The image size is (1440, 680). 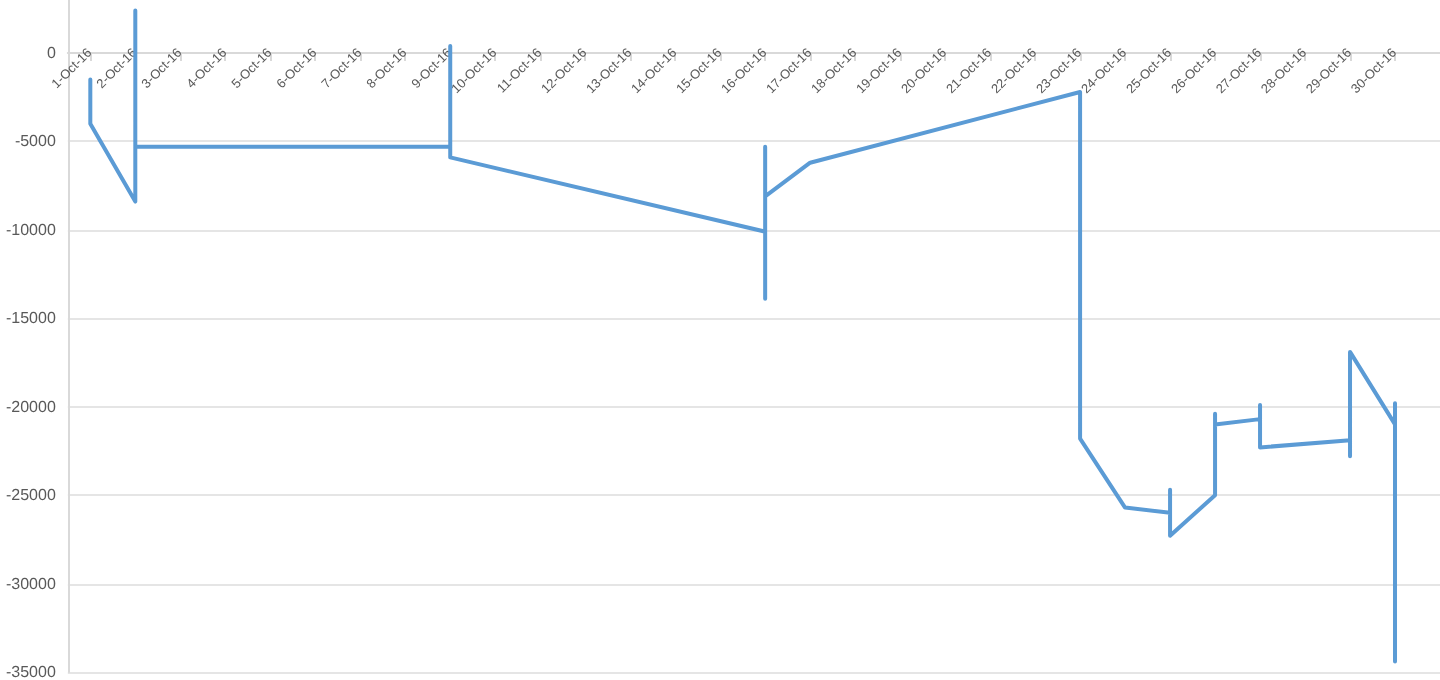 What do you see at coordinates (31, 671) in the screenshot?
I see `y-tick-label: -35000` at bounding box center [31, 671].